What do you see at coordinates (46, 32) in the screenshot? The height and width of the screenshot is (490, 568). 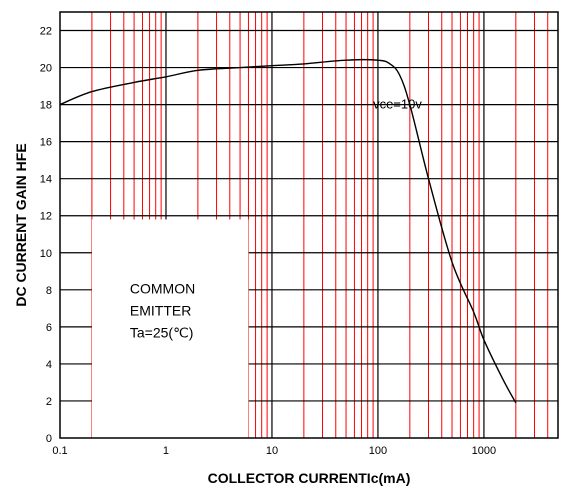 I see `y-tick-label: 22` at bounding box center [46, 32].